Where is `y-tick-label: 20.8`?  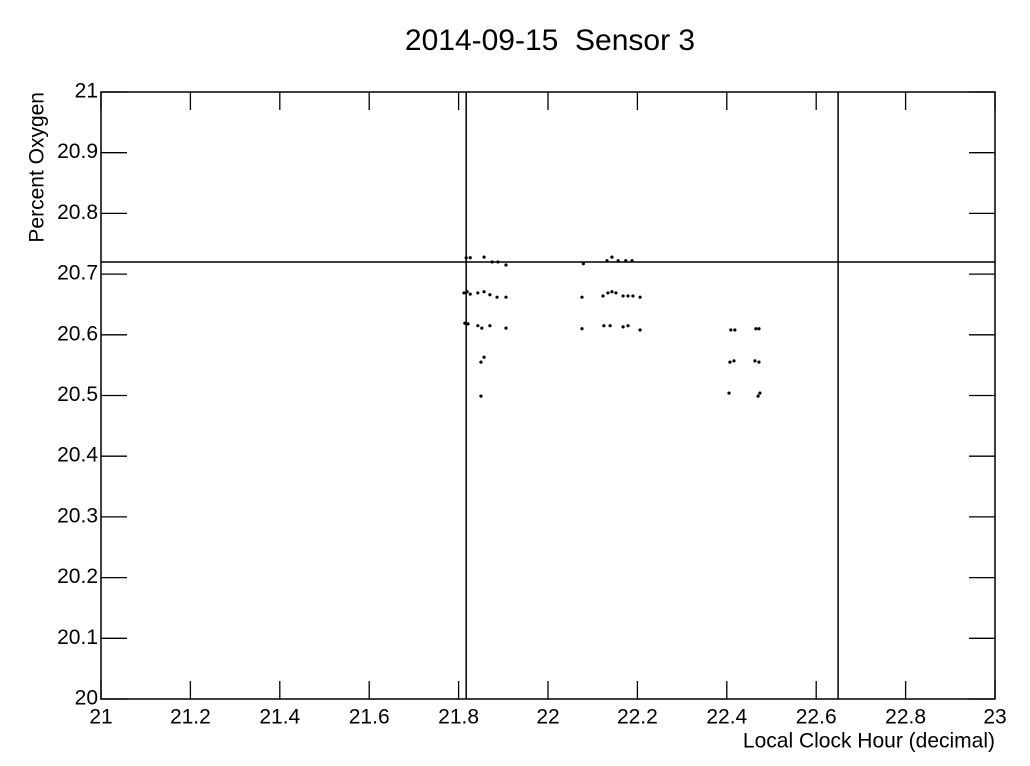
y-tick-label: 20.8 is located at coordinates (77, 212).